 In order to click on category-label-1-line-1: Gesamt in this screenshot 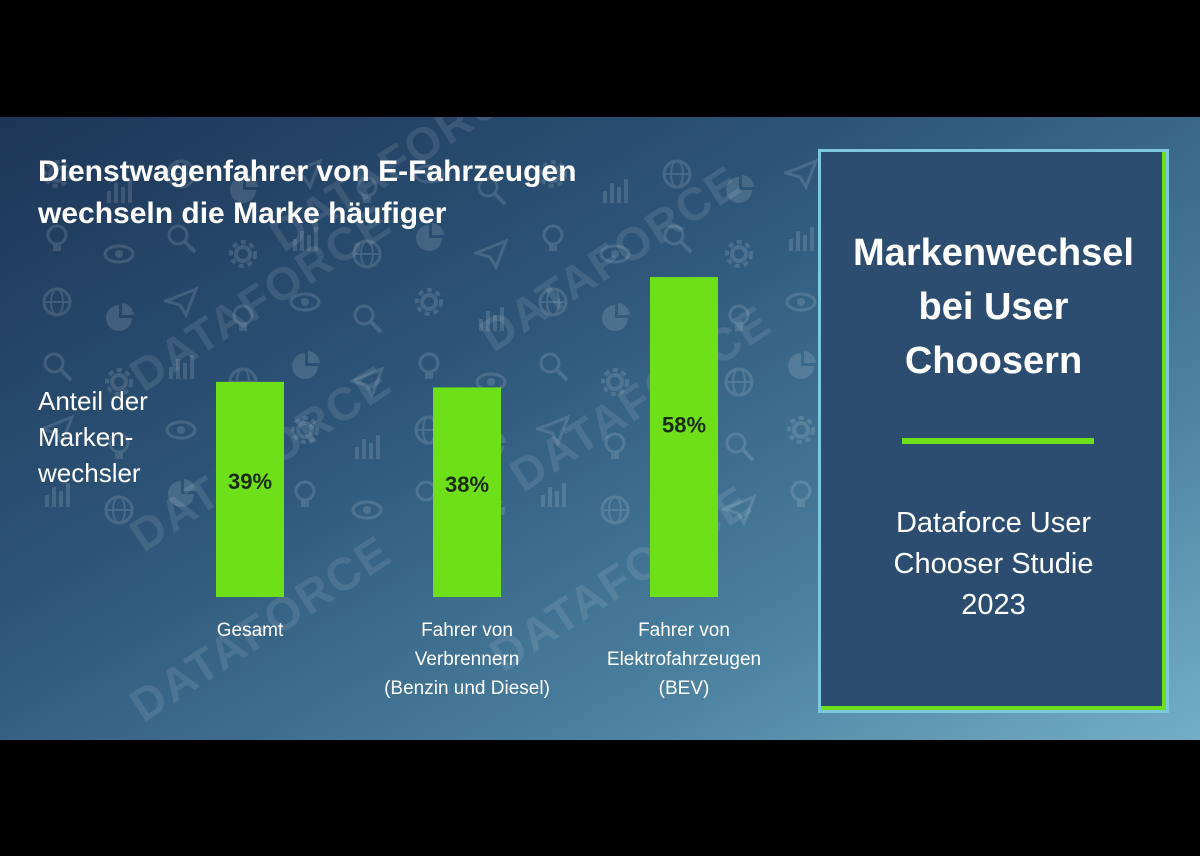, I will do `click(250, 630)`.